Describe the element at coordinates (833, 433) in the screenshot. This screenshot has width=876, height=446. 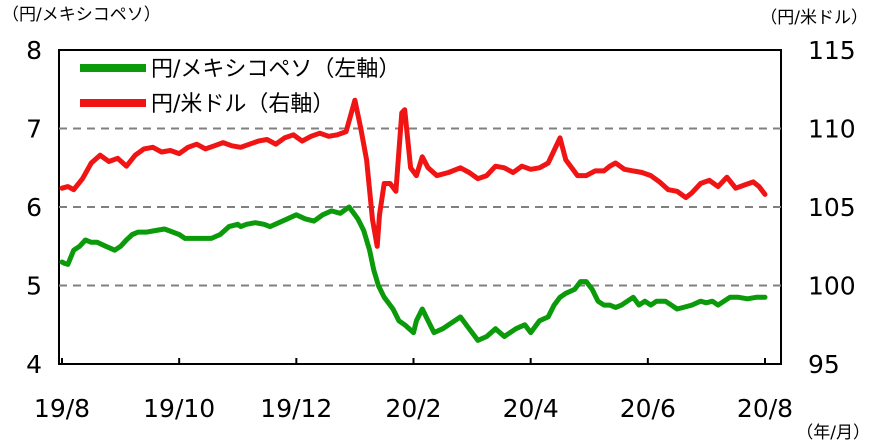
I see `x-axis-unit-label: （年/月）` at that location.